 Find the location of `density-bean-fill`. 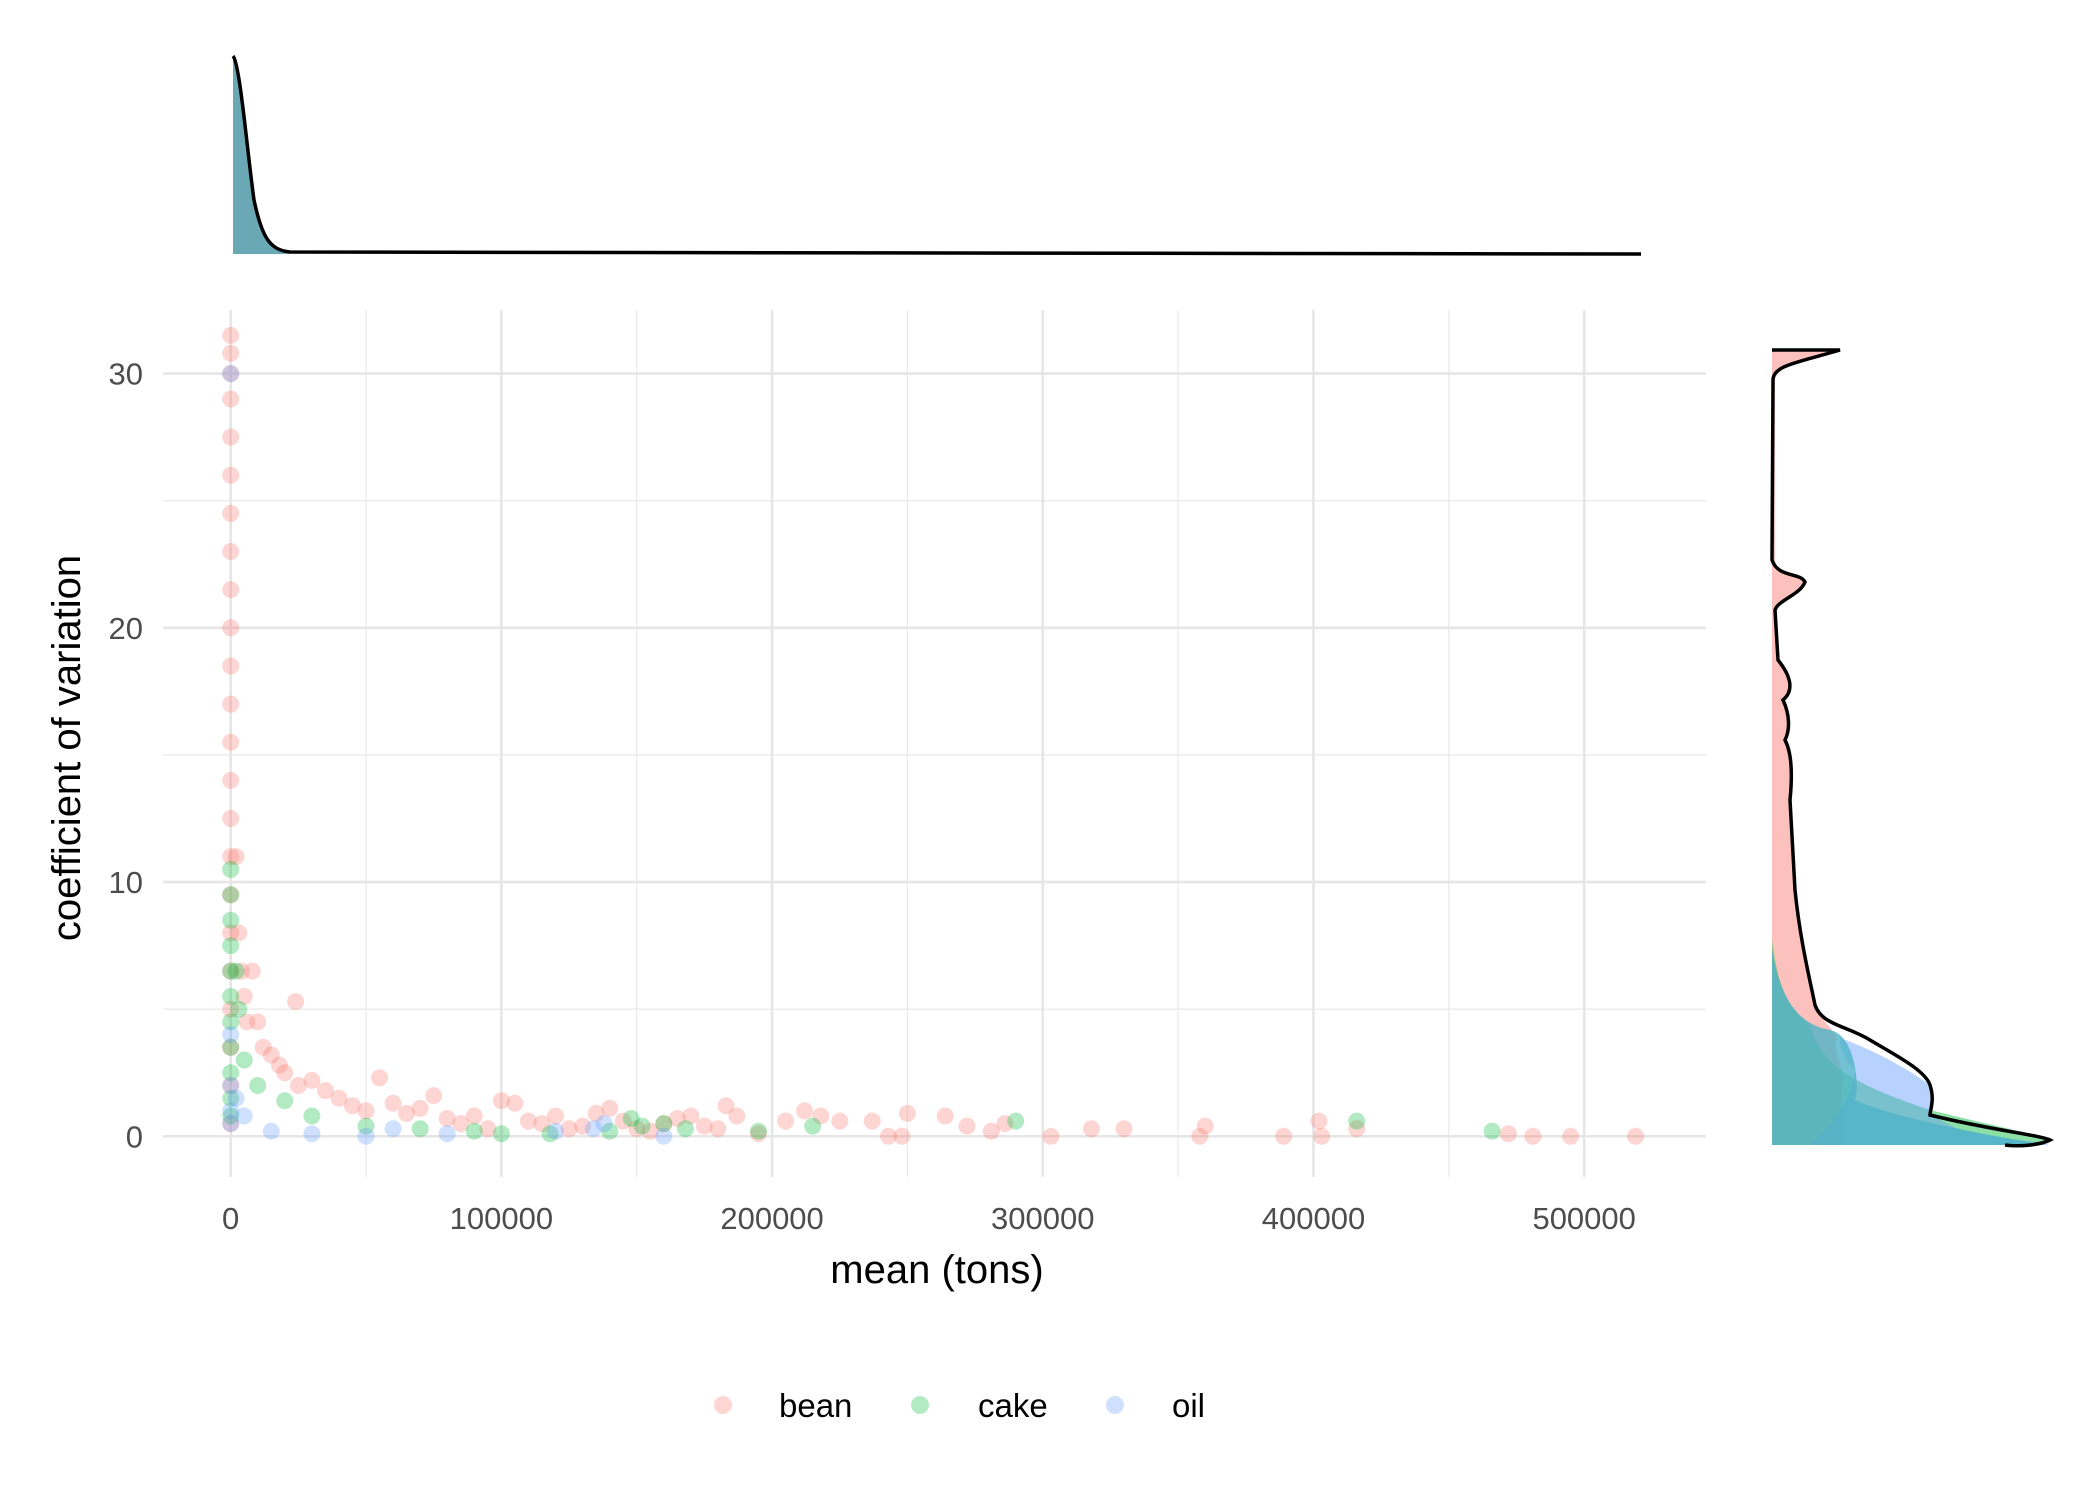

density-bean-fill is located at coordinates (1807, 747).